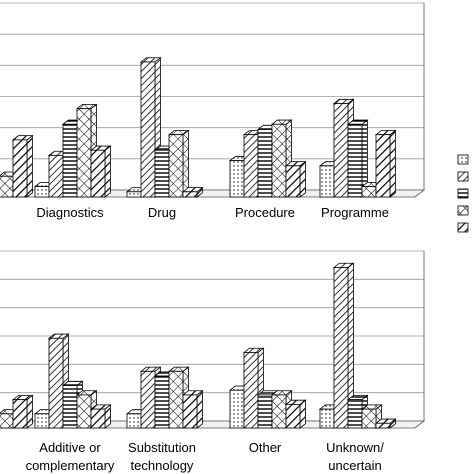 The width and height of the screenshot is (474, 474). Describe the element at coordinates (354, 465) in the screenshot. I see `category-label: uncertain` at that location.